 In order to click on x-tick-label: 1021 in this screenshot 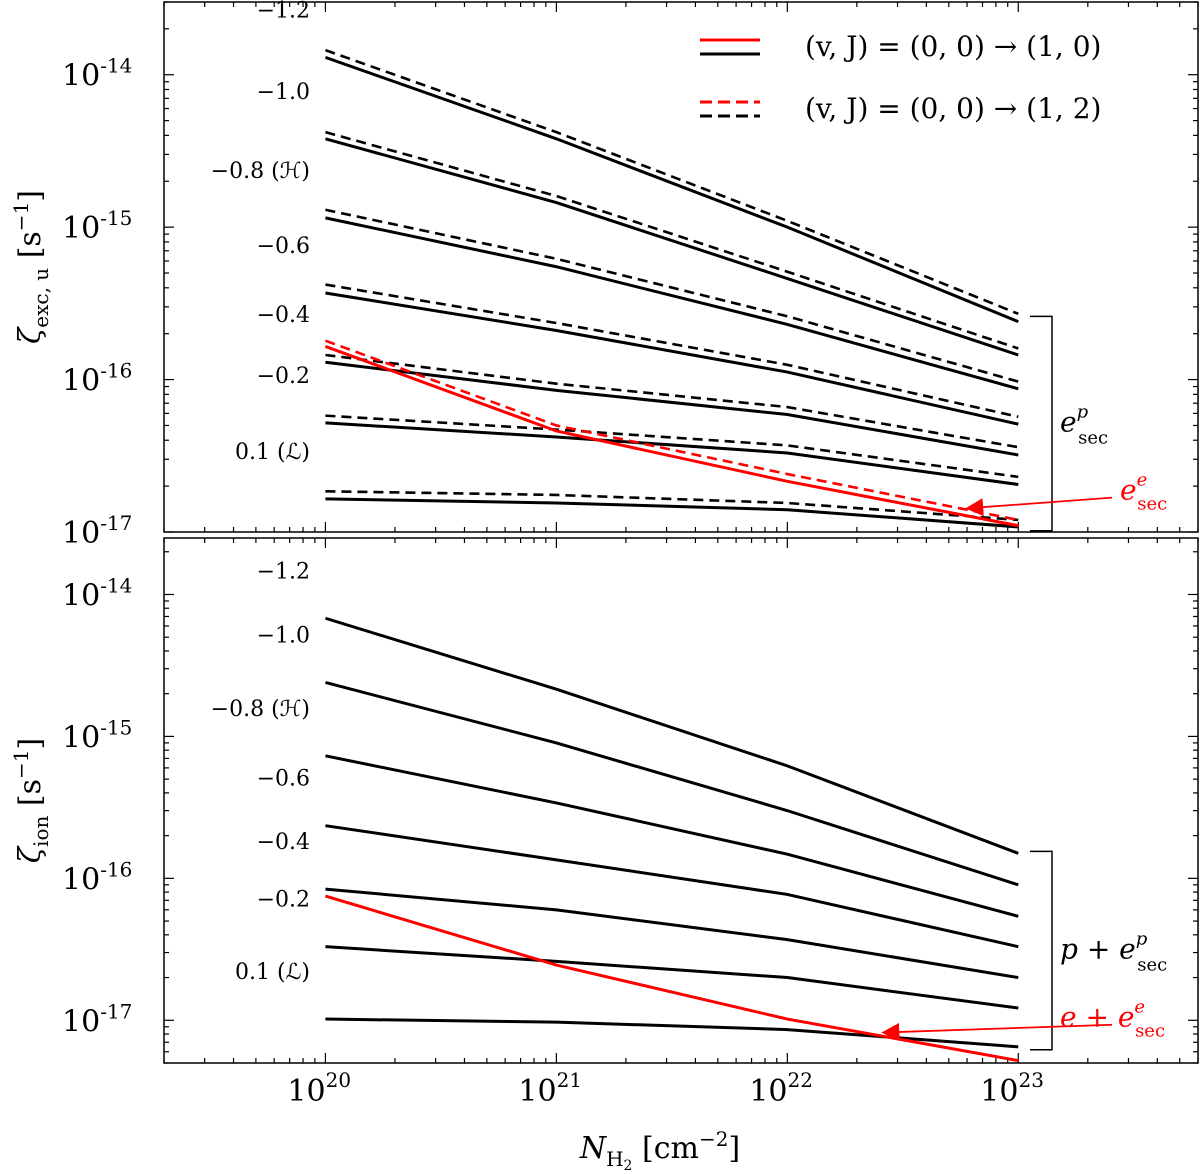, I will do `click(550, 1088)`.